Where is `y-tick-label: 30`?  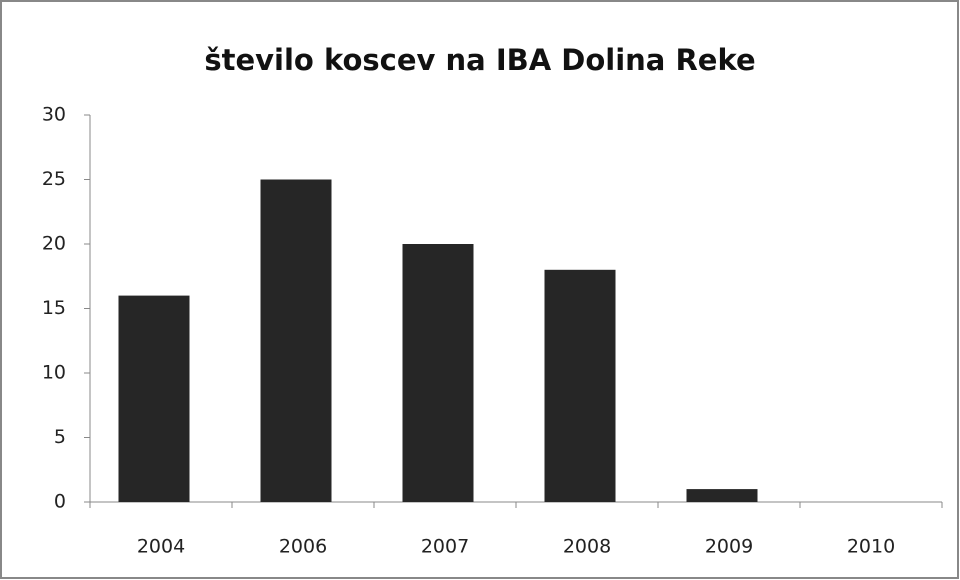 y-tick-label: 30 is located at coordinates (54, 115).